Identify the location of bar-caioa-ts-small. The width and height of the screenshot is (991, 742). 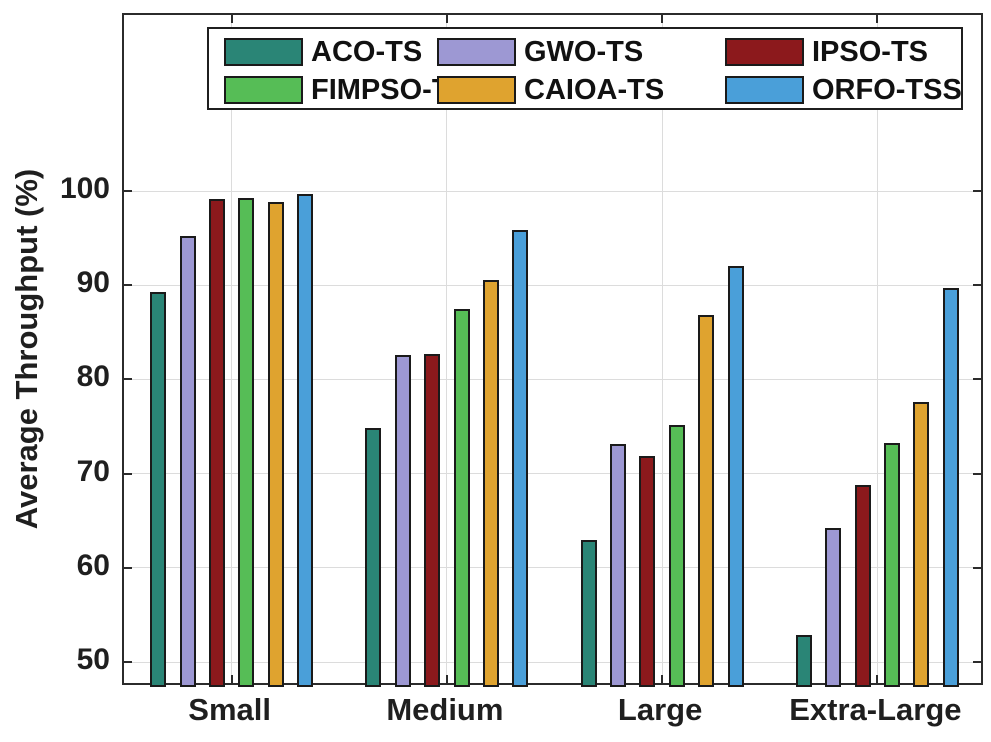
(275, 444).